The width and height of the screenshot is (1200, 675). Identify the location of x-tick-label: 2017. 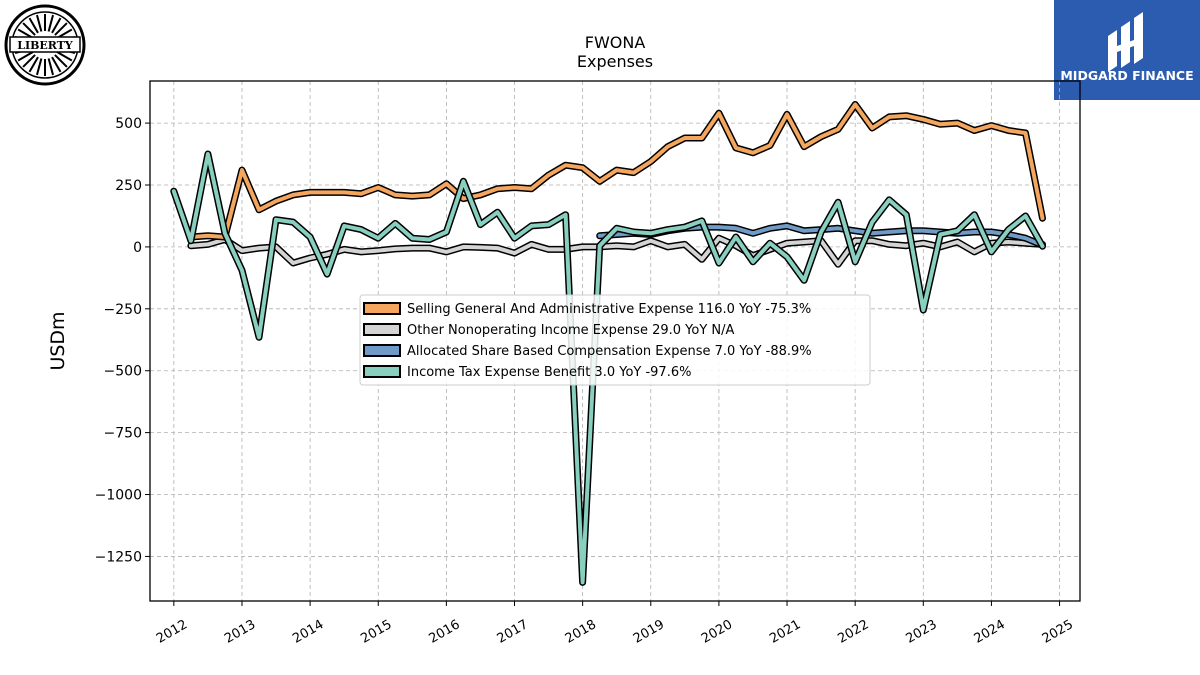
(513, 632).